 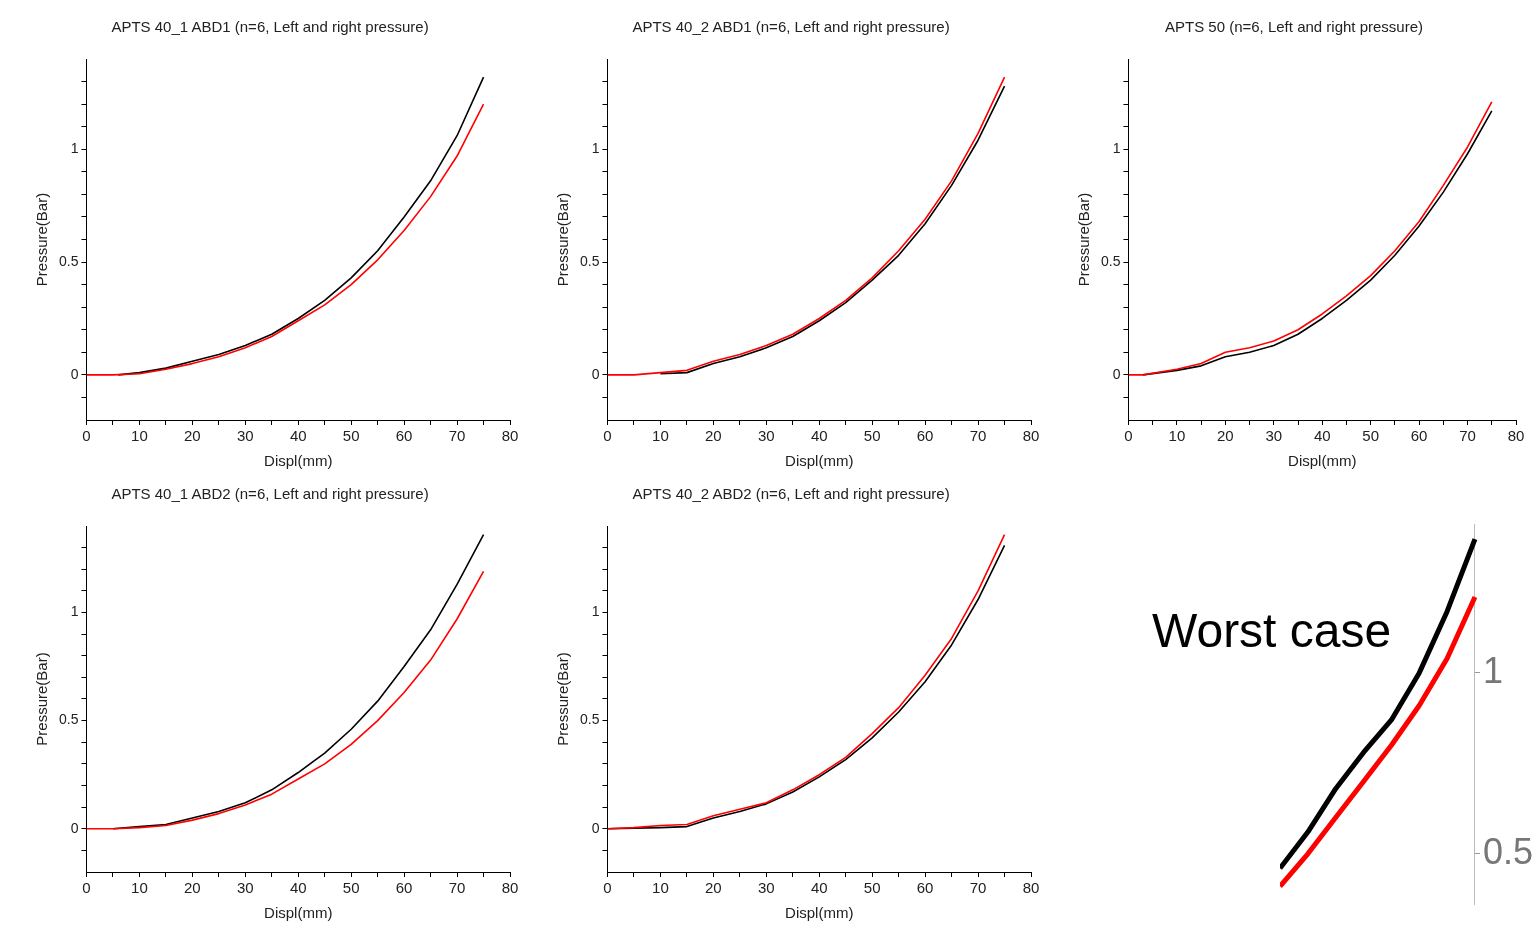 I want to click on chart-title: APTS 40_1 ABD2 (n=6, Left and right pressure), so click(x=270, y=494).